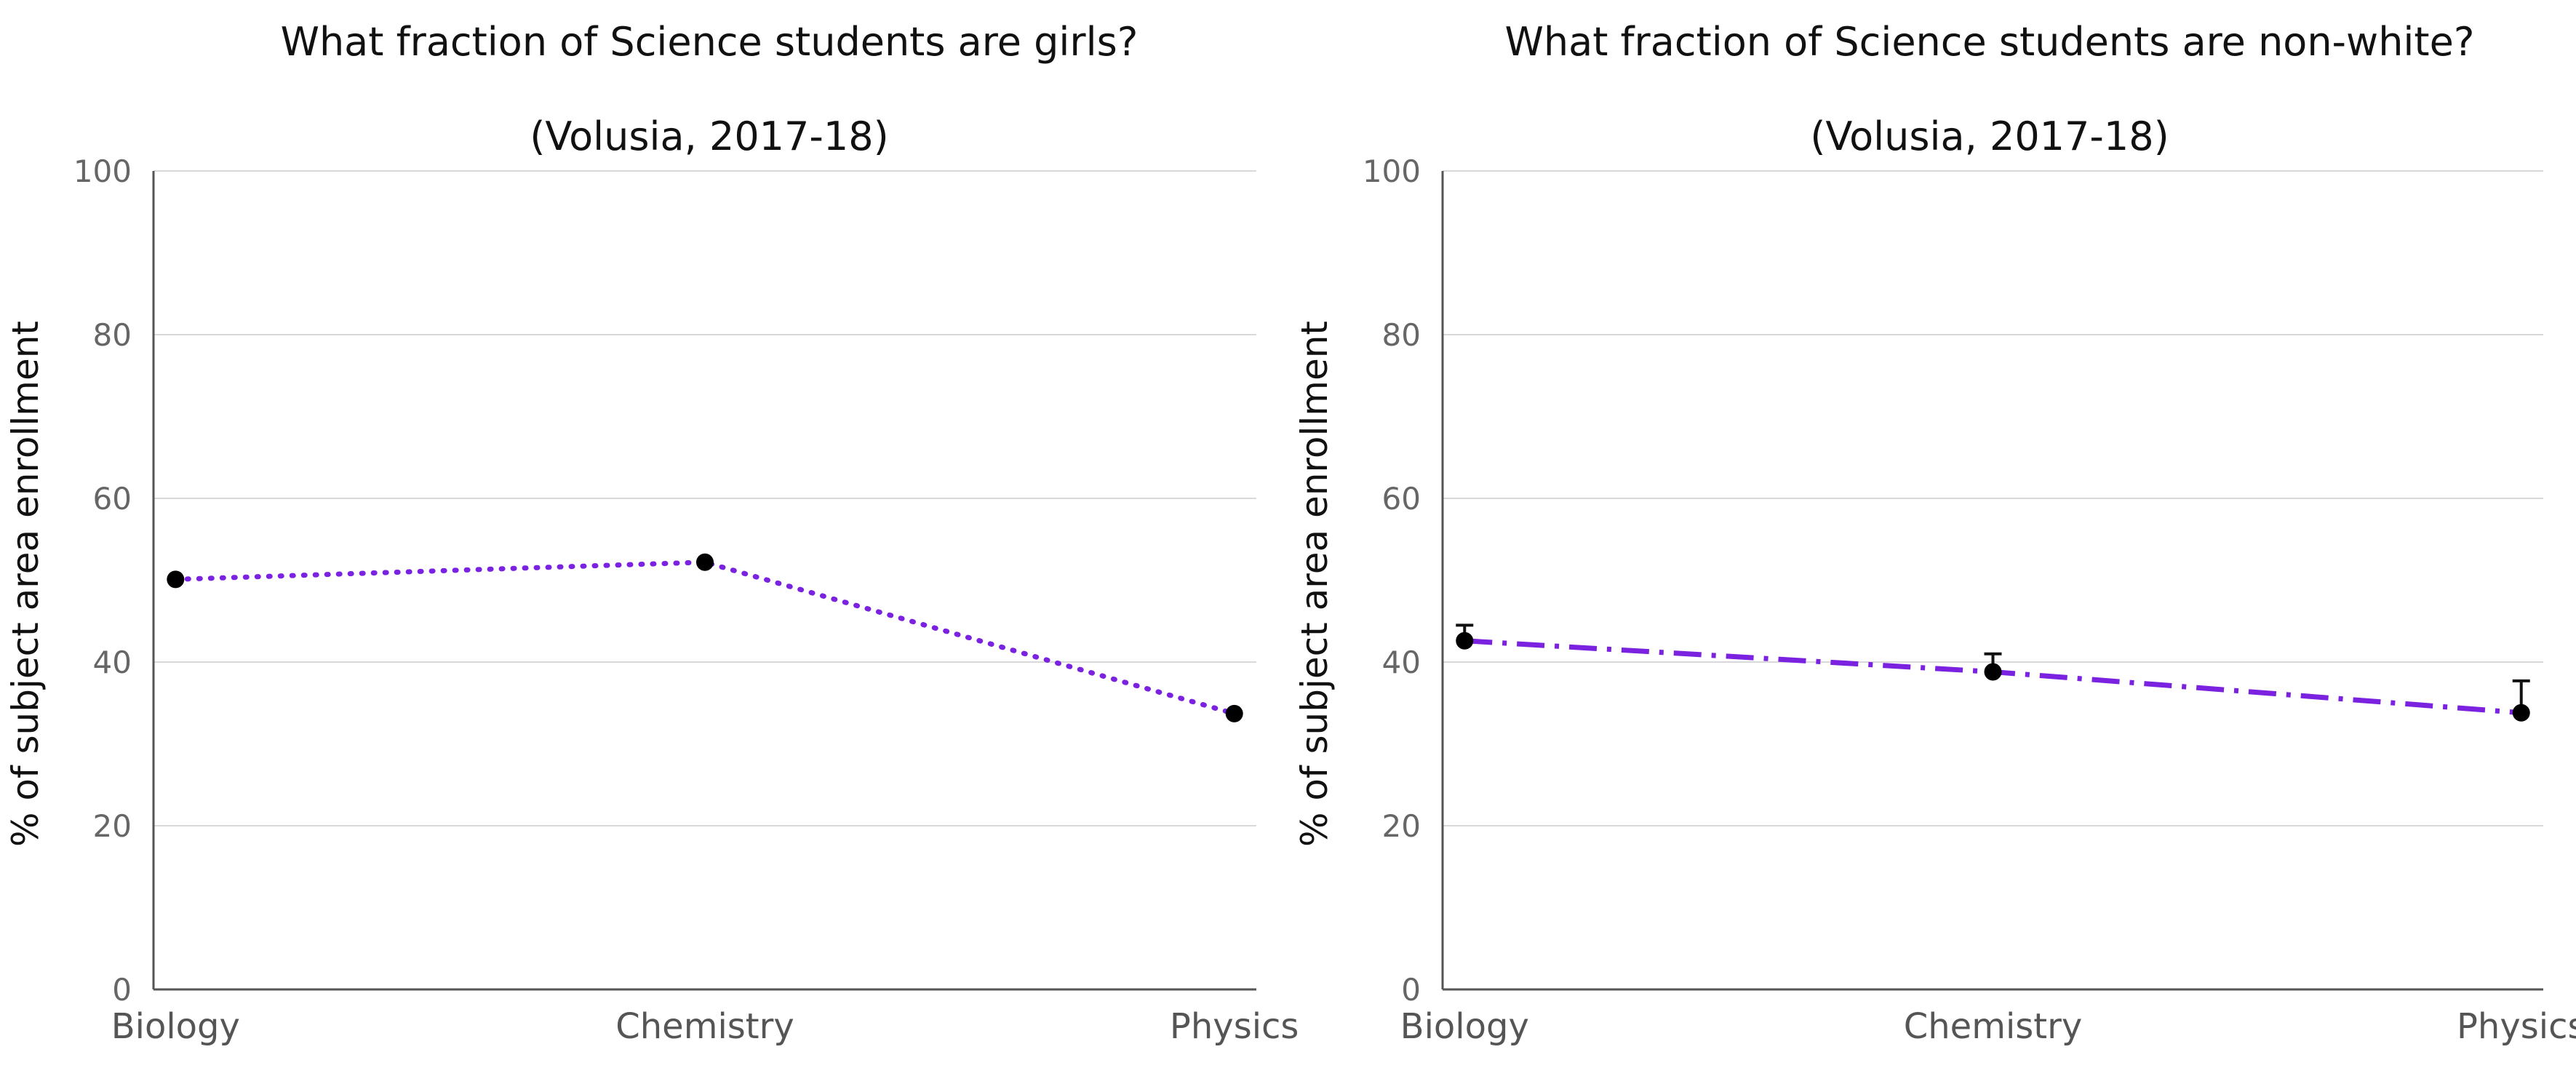 The image size is (2576, 1068). Describe the element at coordinates (704, 638) in the screenshot. I see `series-line` at that location.